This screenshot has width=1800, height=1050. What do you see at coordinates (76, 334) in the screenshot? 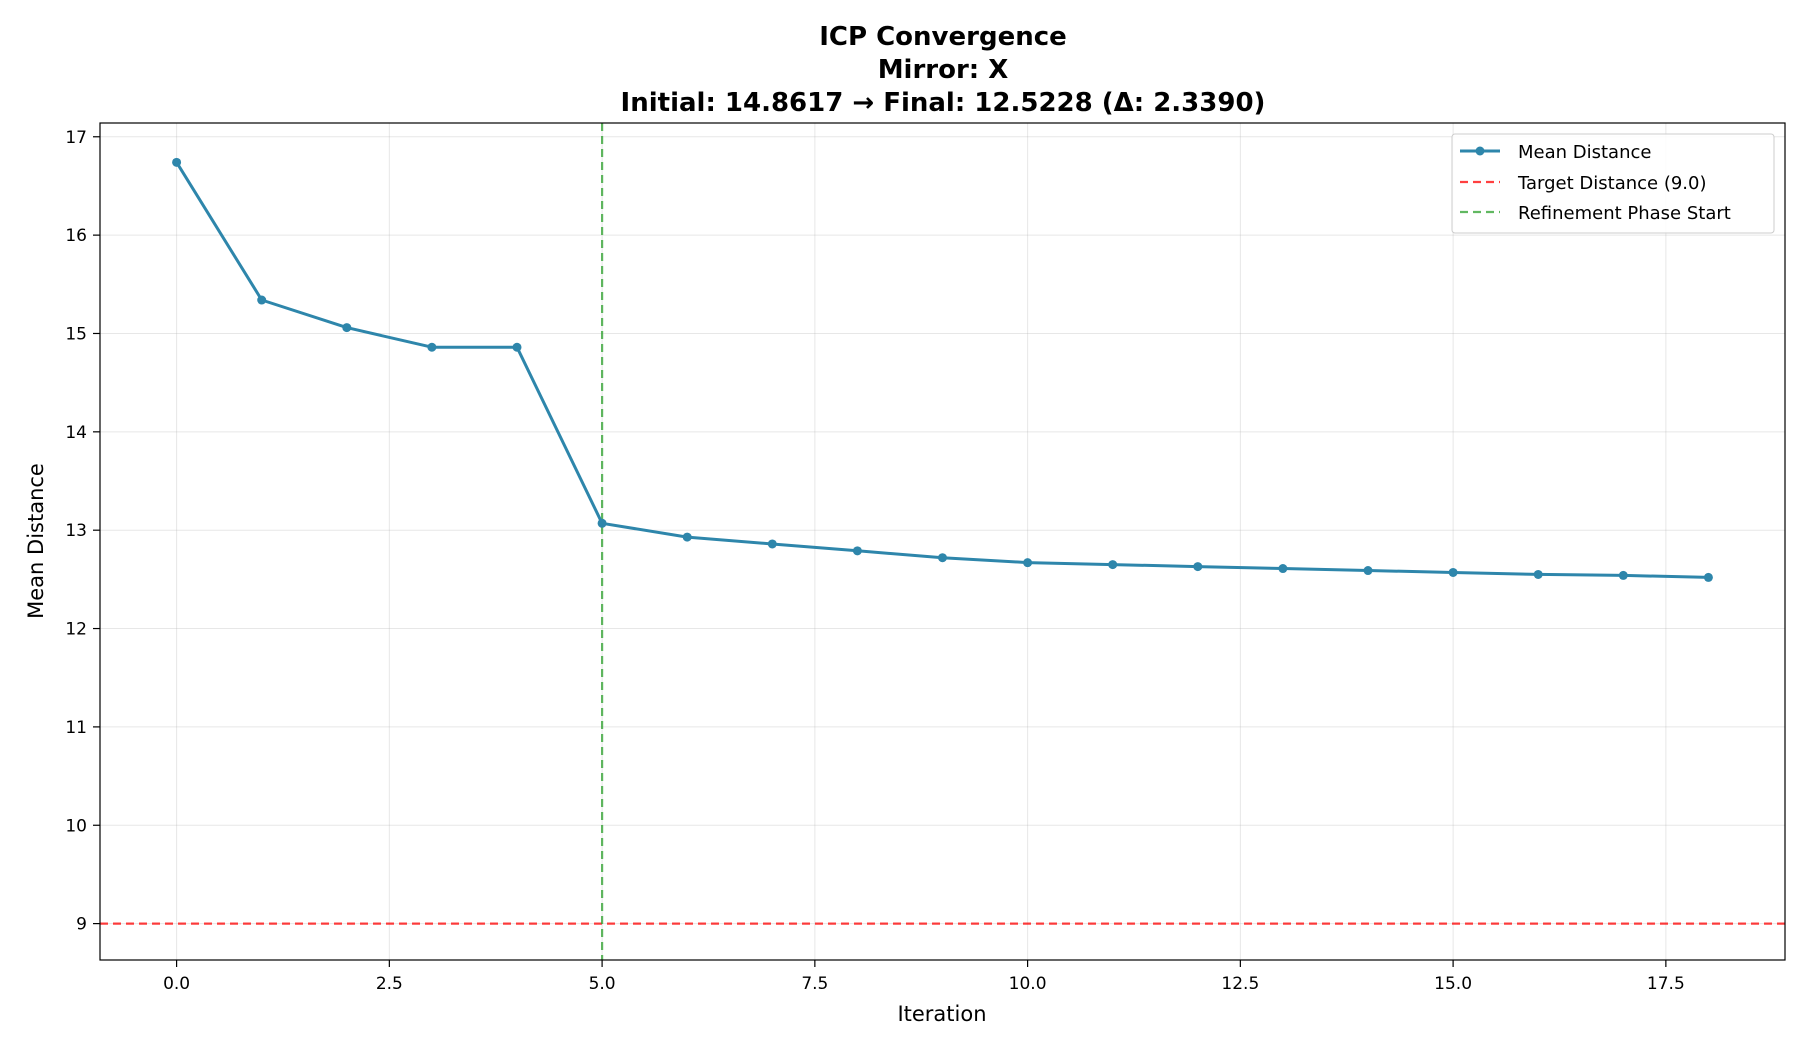
I see `y-tick-label: 15` at bounding box center [76, 334].